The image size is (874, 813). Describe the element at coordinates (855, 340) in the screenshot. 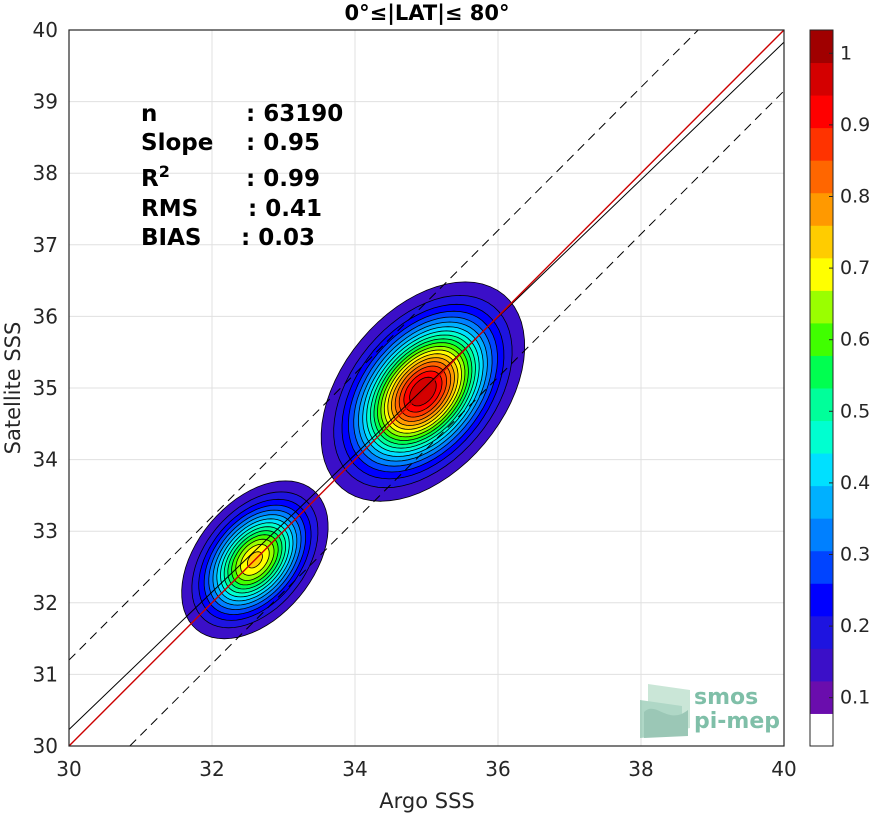

I see `colorbar-tick-label: 0.6` at that location.